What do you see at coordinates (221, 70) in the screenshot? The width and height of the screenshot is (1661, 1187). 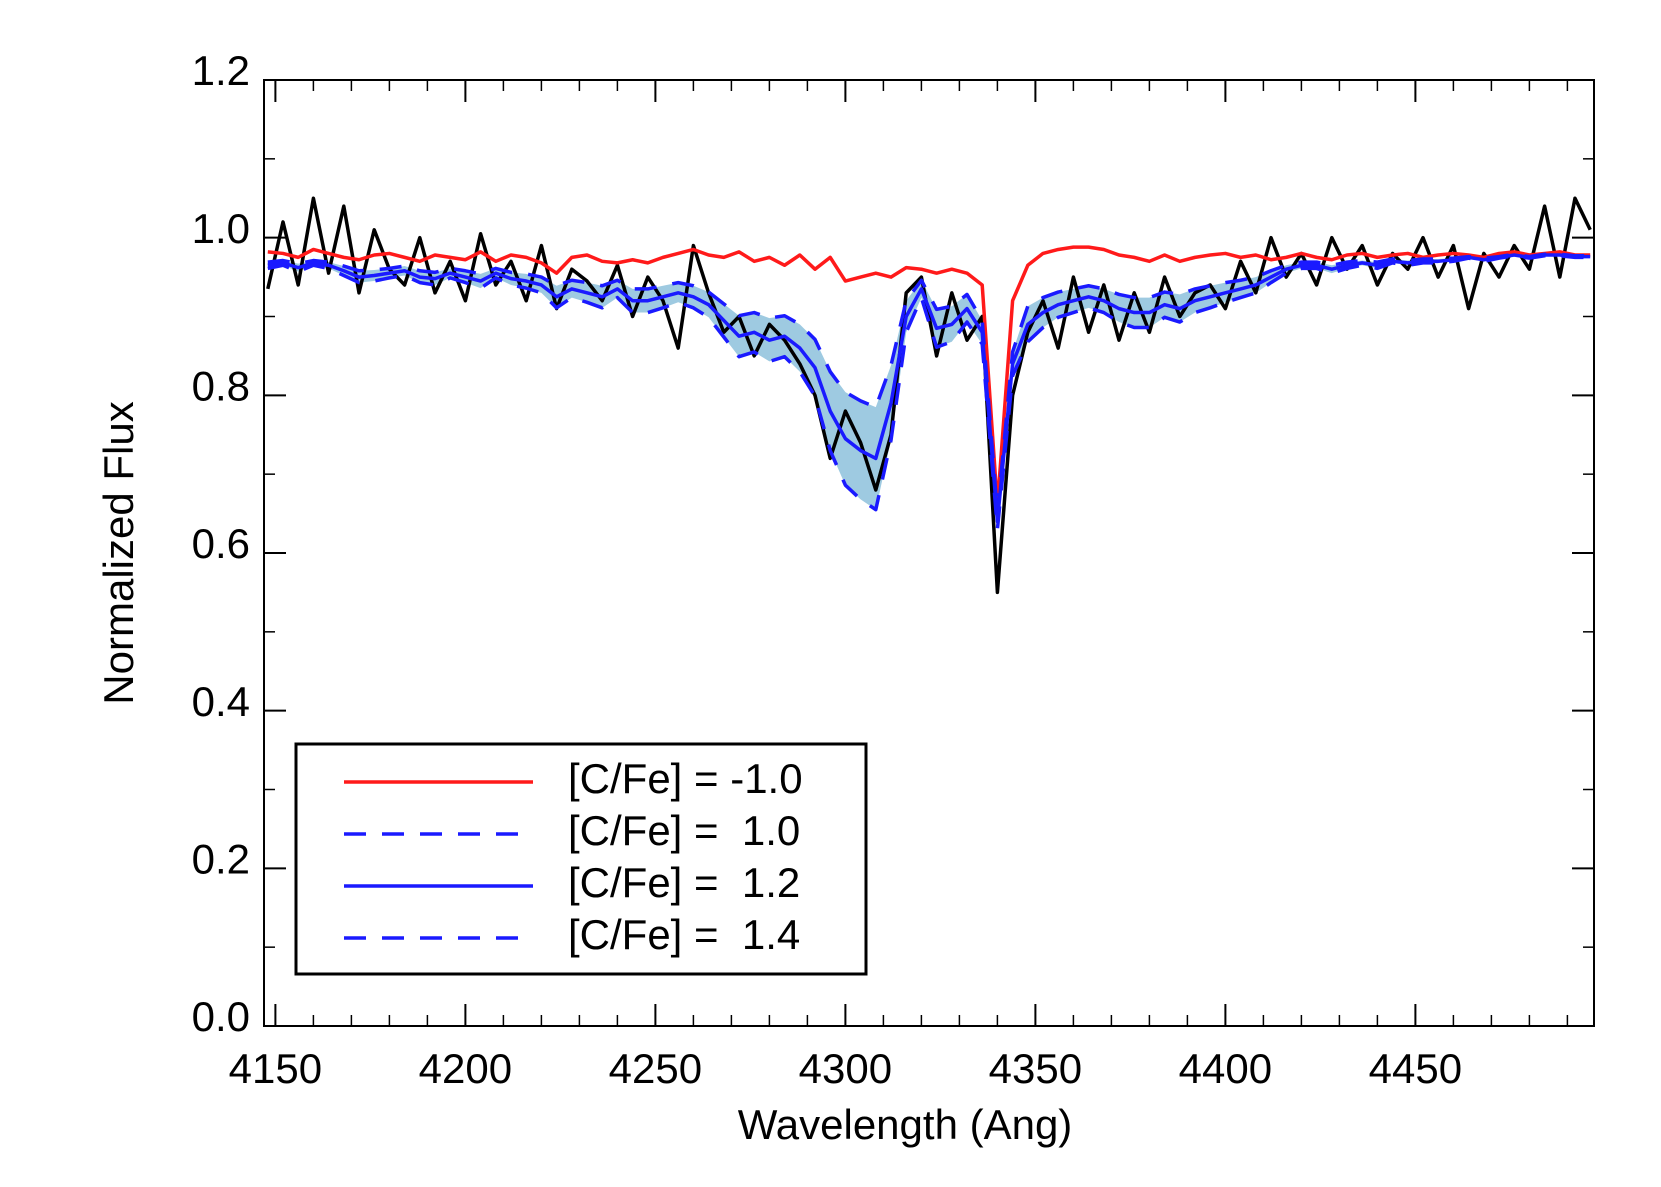 I see `y-tick-label: 1.2` at bounding box center [221, 70].